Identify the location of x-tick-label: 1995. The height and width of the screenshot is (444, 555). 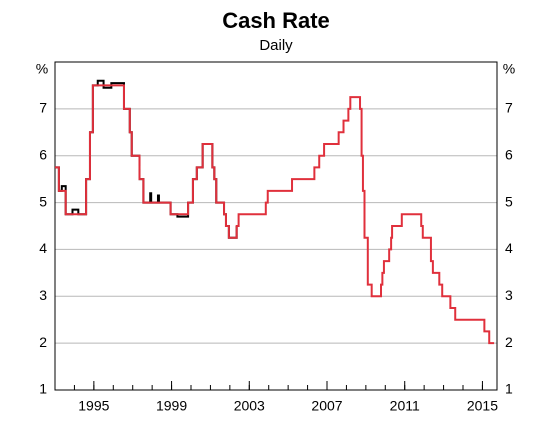
(93, 406).